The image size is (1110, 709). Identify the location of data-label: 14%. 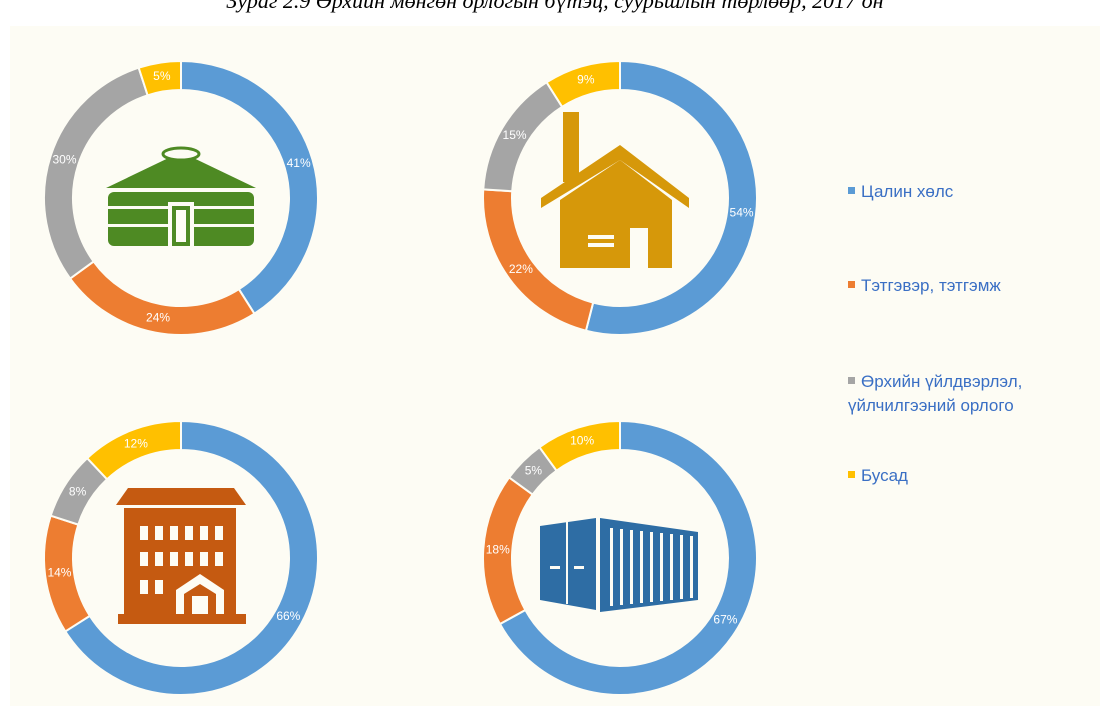
(59, 573).